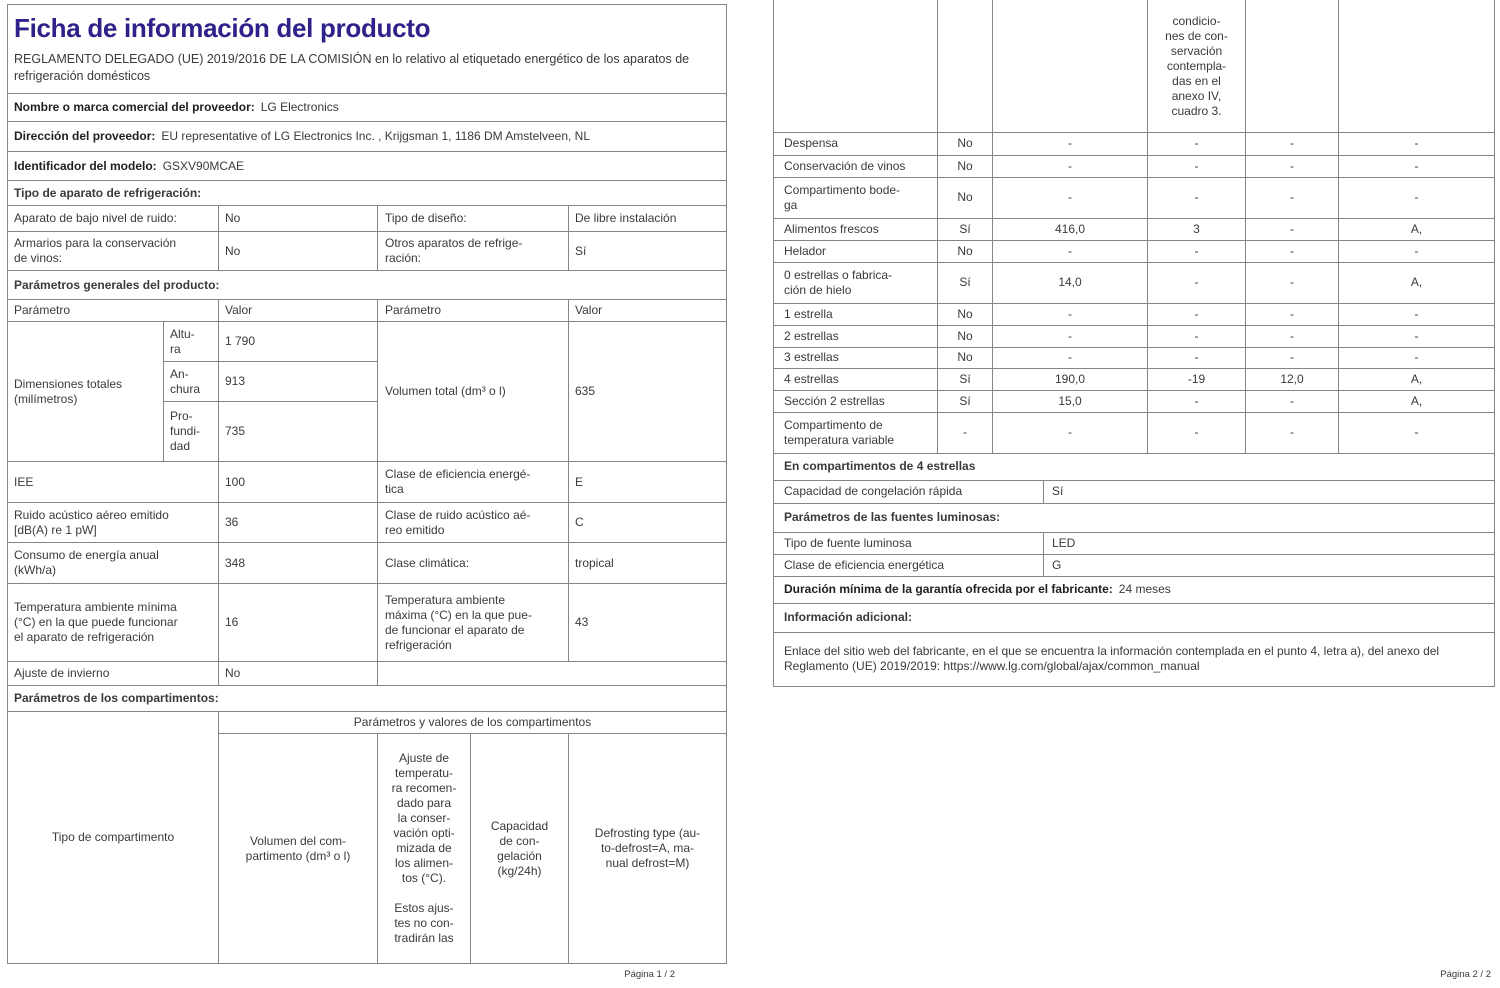 The image size is (1500, 988). I want to click on compartment-temperature-cell: -19, so click(1196, 379).